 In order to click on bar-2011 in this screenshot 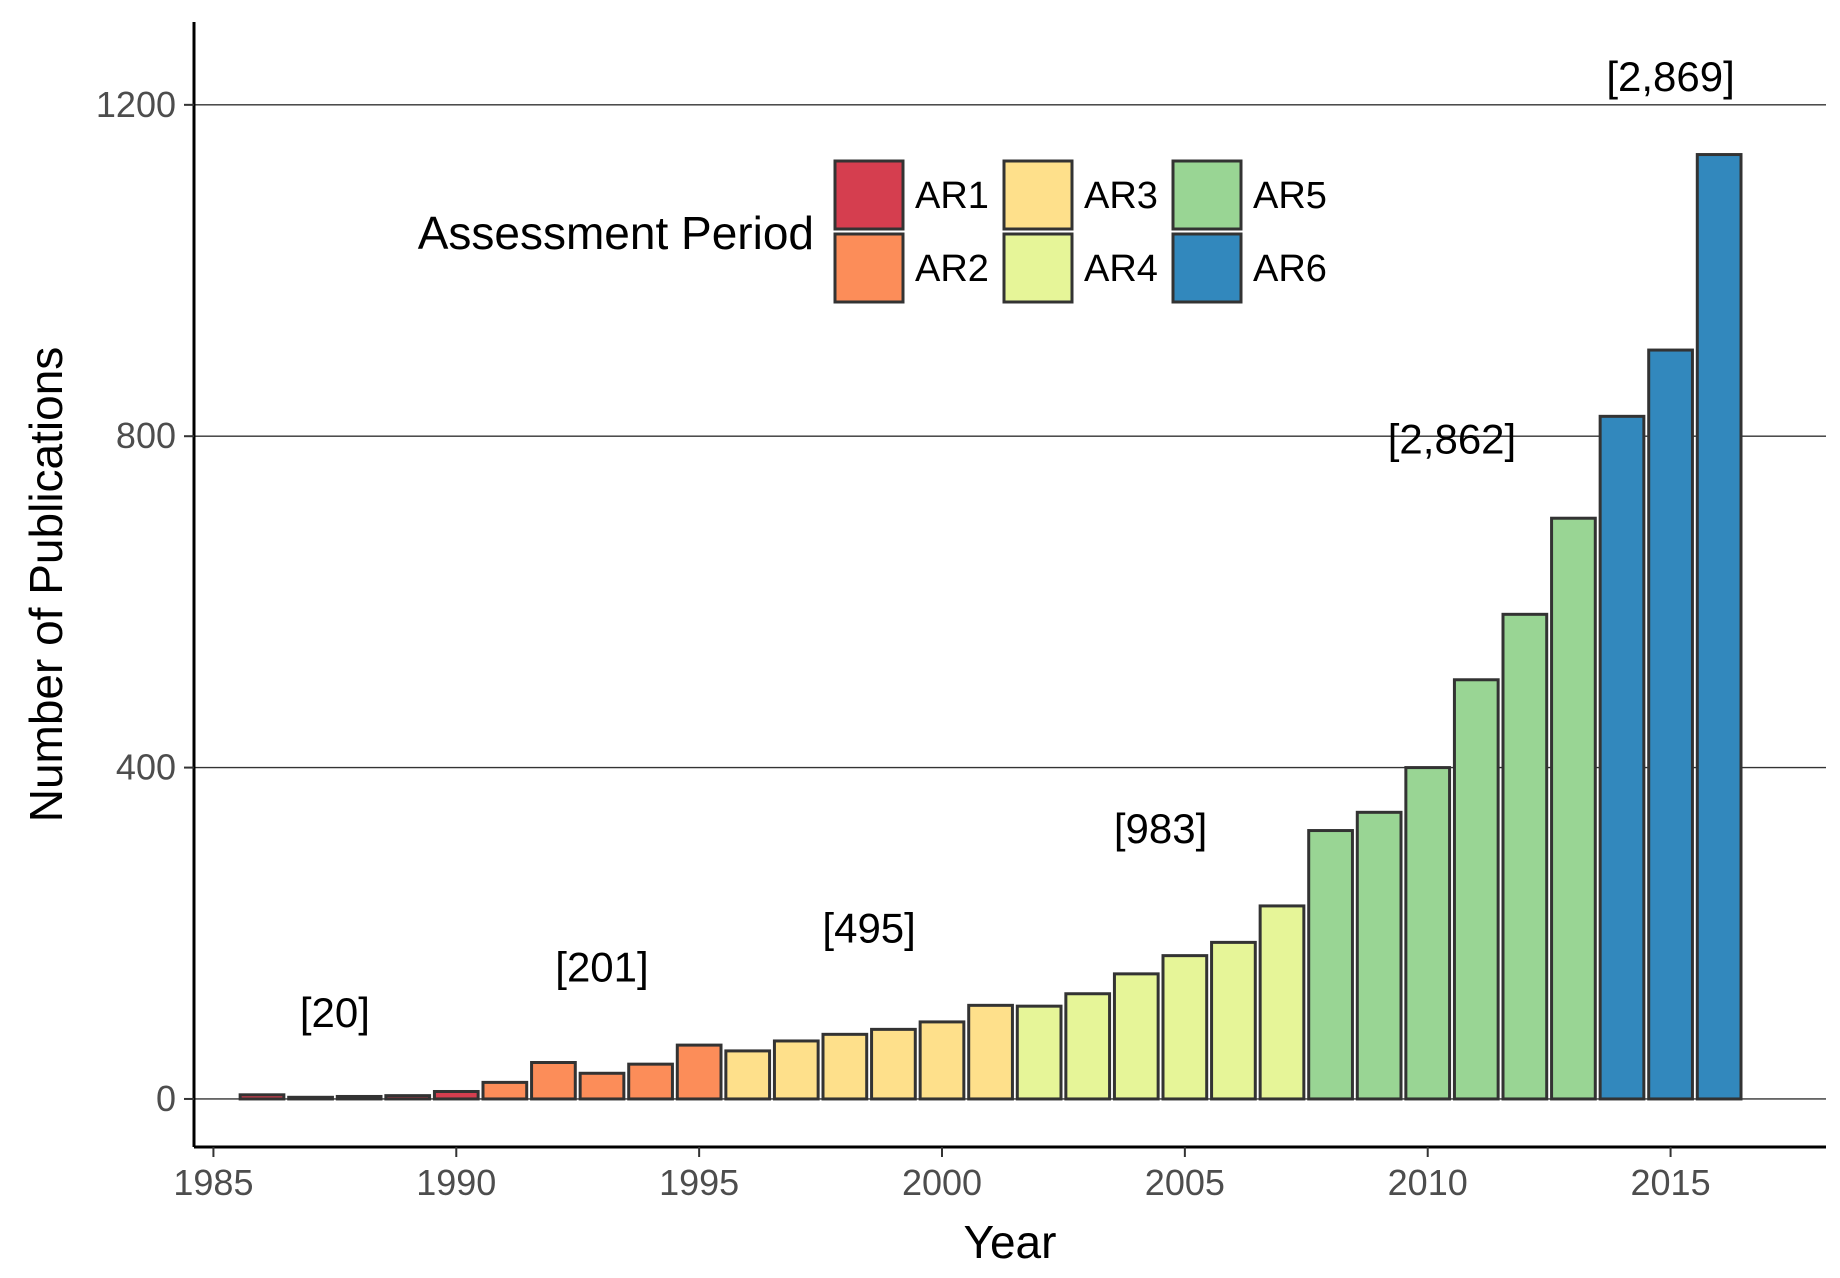, I will do `click(1476, 889)`.